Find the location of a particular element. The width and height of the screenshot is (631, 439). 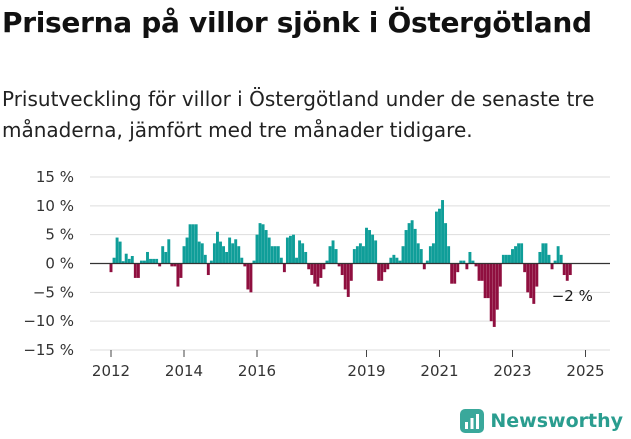

brand-name: Newsworthy is located at coordinates (556, 421).